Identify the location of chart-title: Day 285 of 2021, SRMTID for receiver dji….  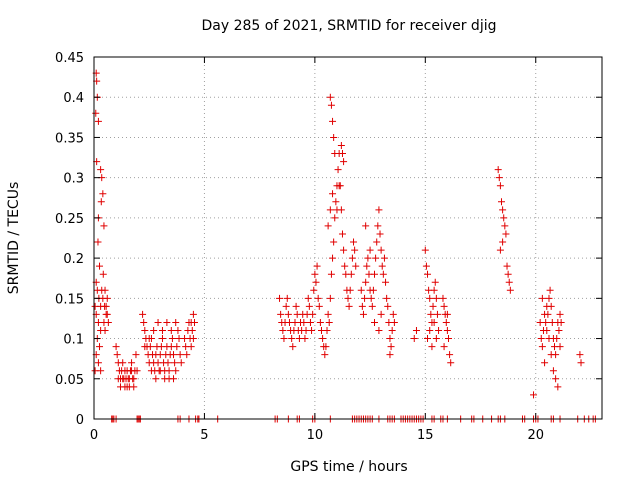
(349, 26).